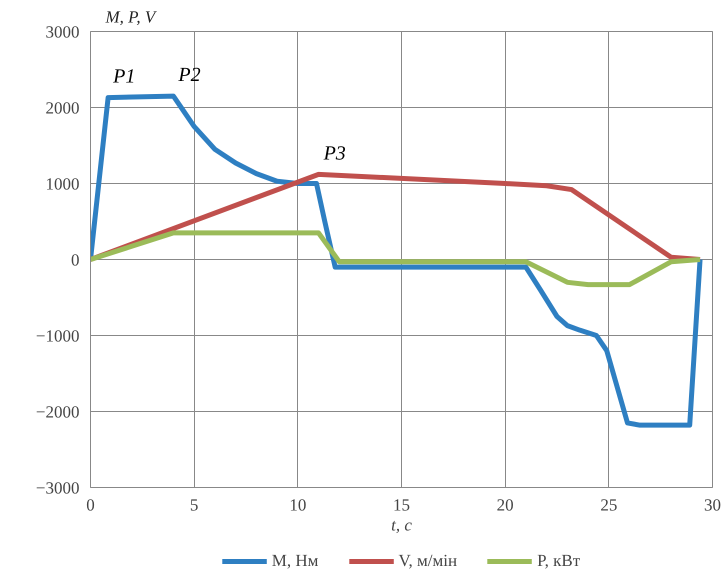  What do you see at coordinates (297, 505) in the screenshot?
I see `x-tick-label: 10` at bounding box center [297, 505].